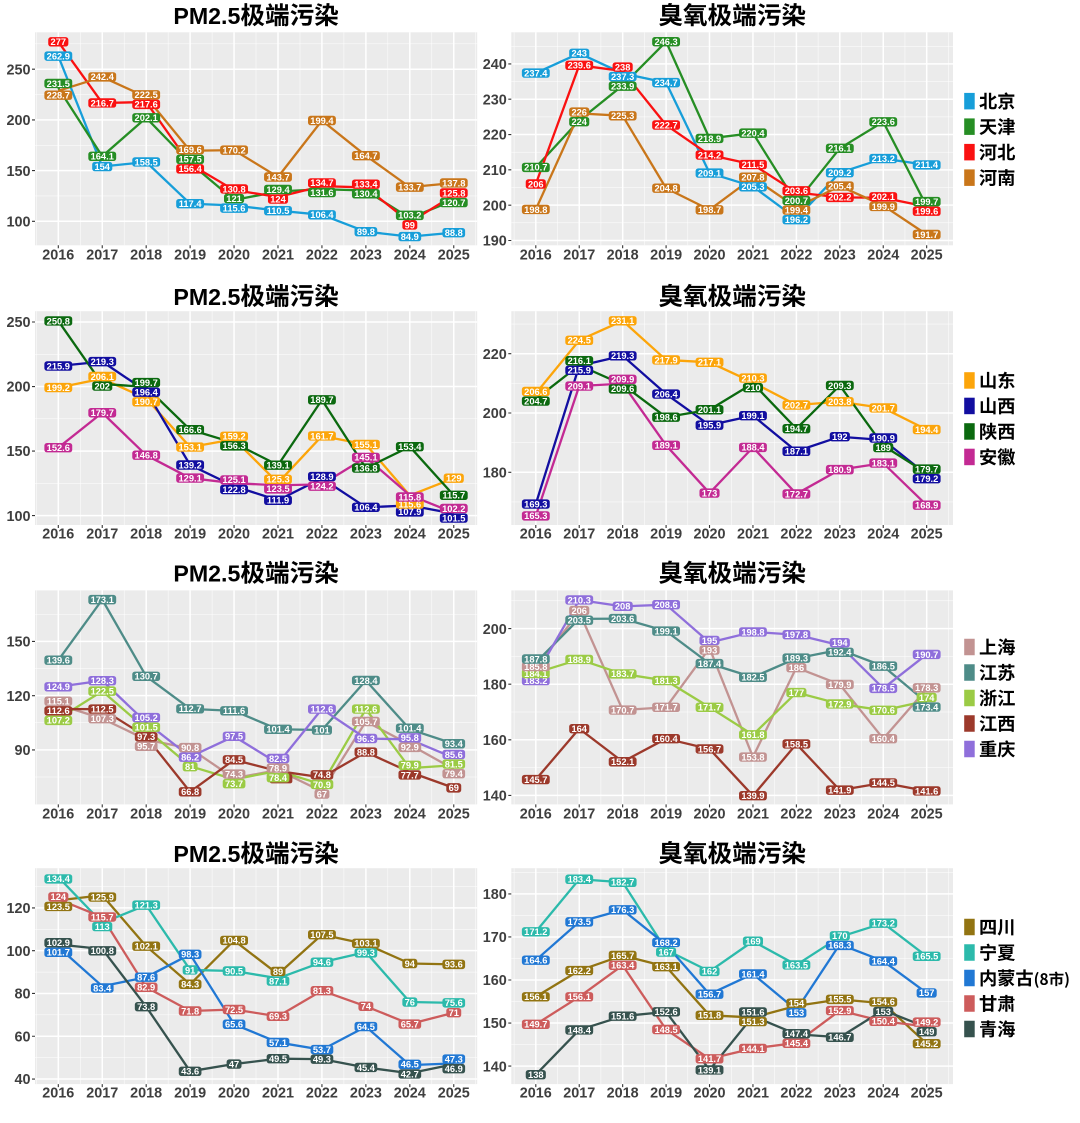  I want to click on svg-text: 106.4, so click(322, 215).